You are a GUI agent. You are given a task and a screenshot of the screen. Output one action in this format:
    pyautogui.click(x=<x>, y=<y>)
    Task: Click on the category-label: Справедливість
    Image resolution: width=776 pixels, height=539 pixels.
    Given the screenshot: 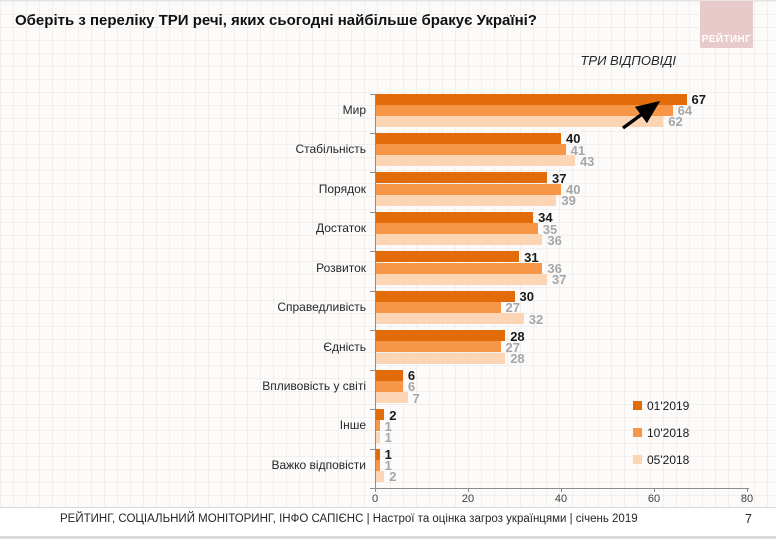 What is the action you would take?
    pyautogui.click(x=321, y=307)
    